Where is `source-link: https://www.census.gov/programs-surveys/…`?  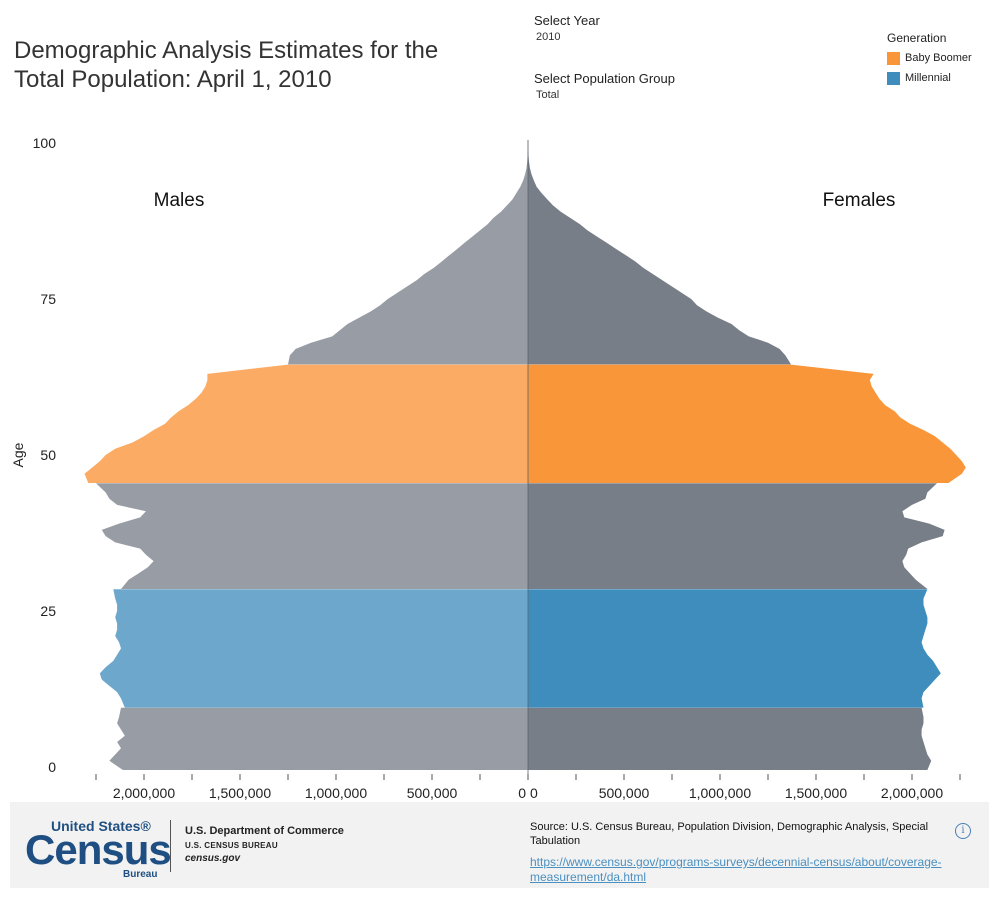
source-link: https://www.census.gov/programs-surveys/… is located at coordinates (736, 869).